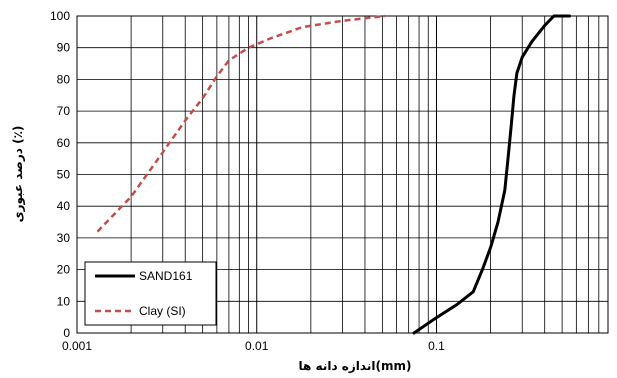 This screenshot has height=378, width=617. Describe the element at coordinates (64, 79) in the screenshot. I see `y-tick-label: 80` at that location.